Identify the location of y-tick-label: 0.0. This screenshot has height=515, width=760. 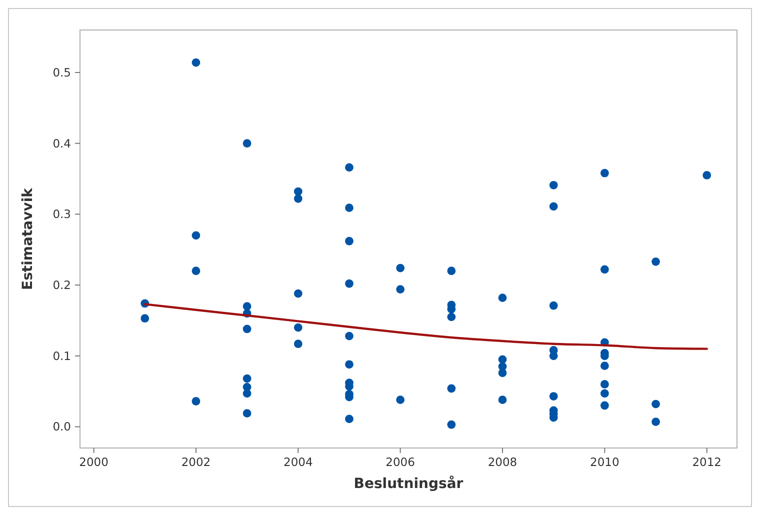
(61, 427).